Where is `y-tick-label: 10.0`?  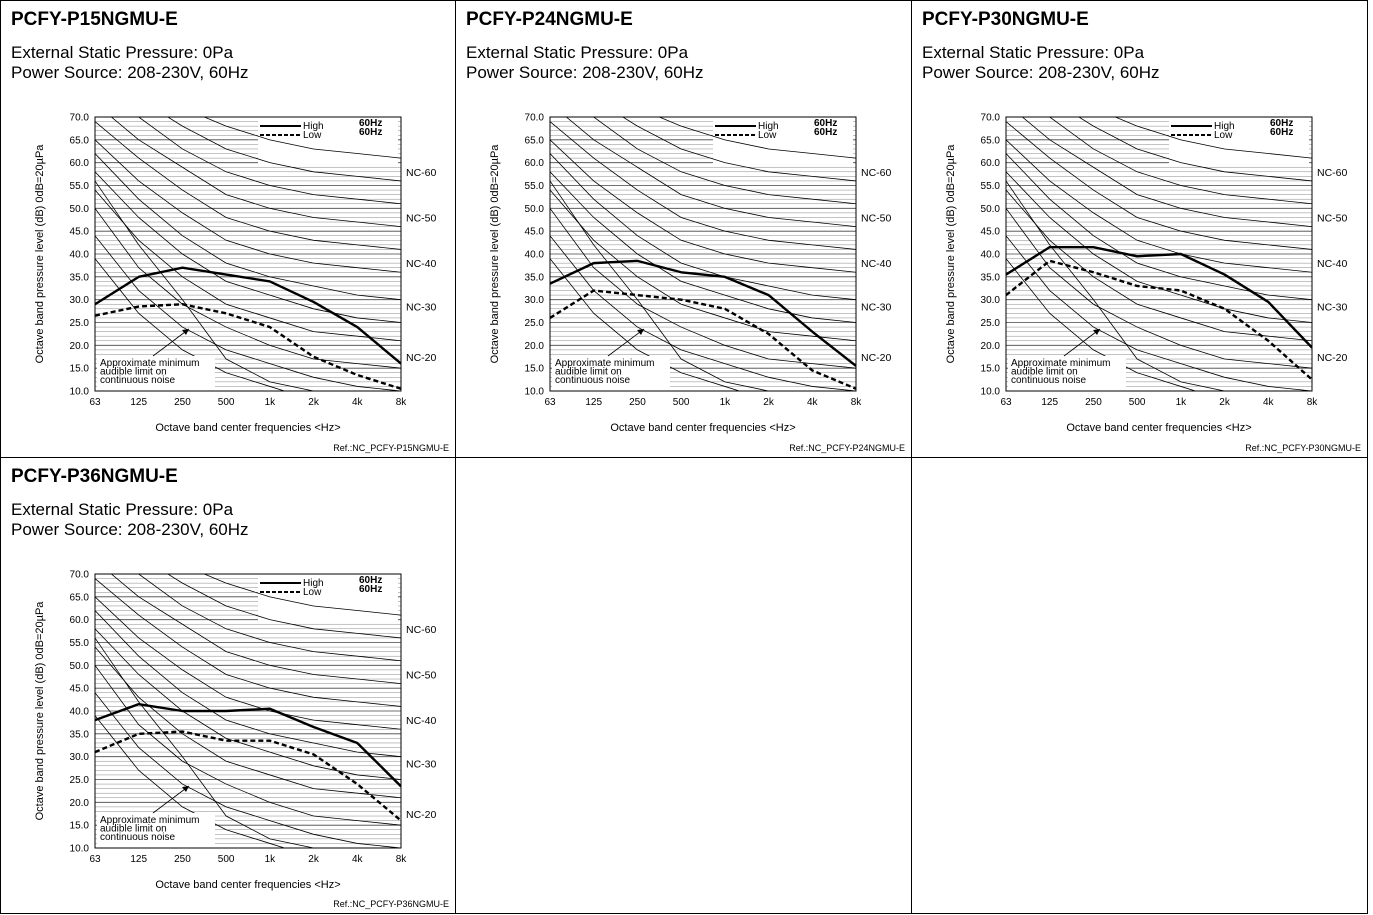
y-tick-label: 10.0 is located at coordinates (80, 392).